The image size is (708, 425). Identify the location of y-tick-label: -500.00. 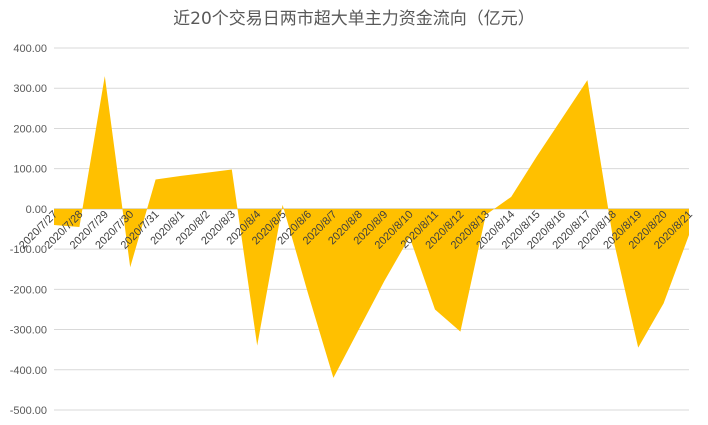
(28, 411).